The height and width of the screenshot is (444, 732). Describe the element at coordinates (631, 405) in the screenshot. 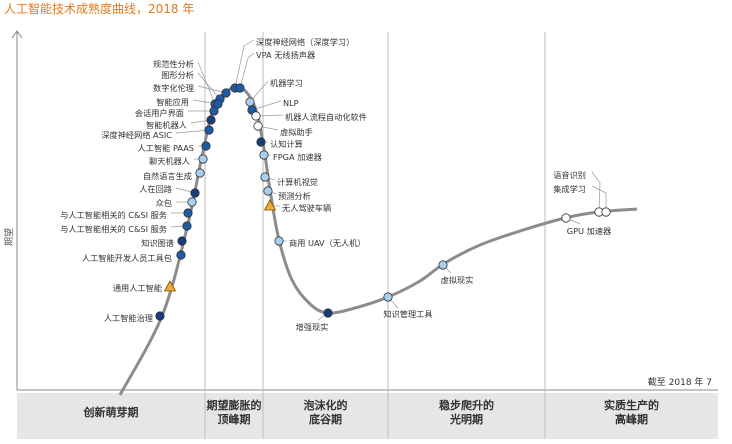

I see `phase-label: 实质生产的` at that location.